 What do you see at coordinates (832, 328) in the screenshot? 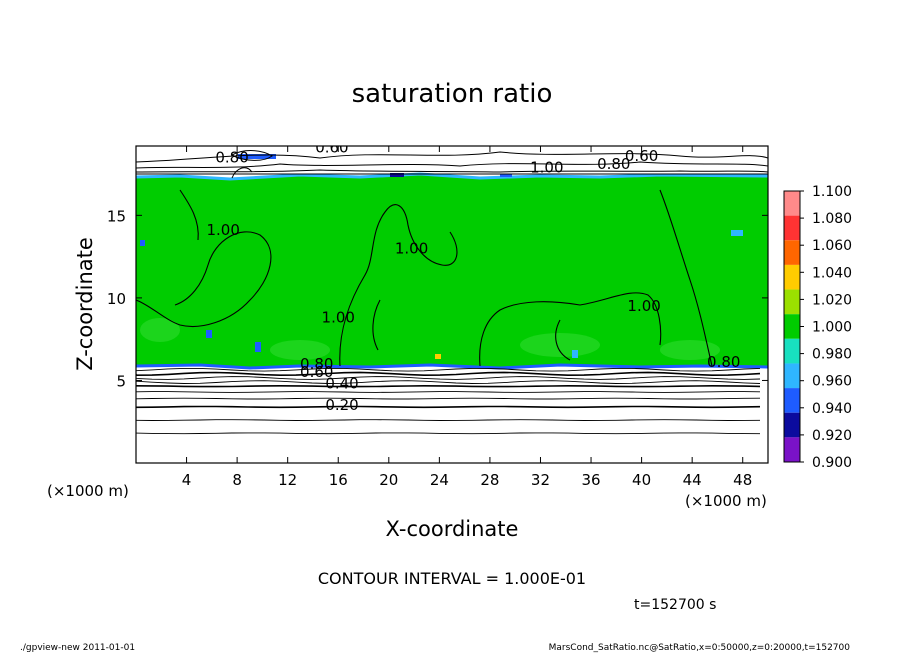
I see `colorbar-label: 1.000` at bounding box center [832, 328].